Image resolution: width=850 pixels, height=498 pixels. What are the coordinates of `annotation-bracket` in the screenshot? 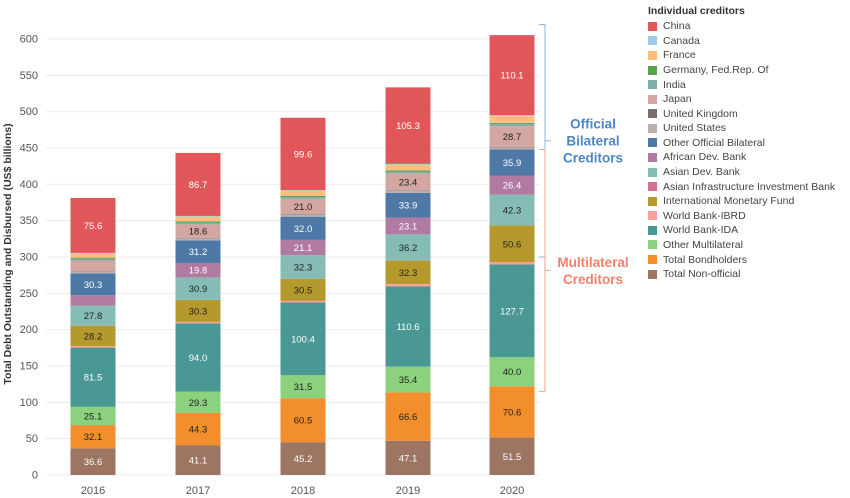 It's located at (545, 270).